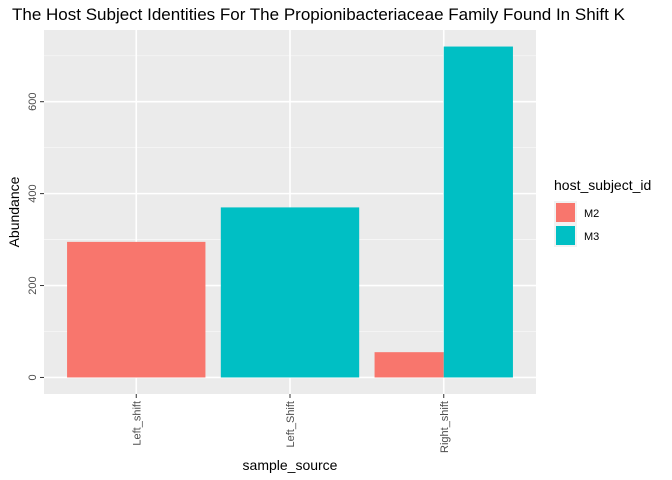  What do you see at coordinates (445, 427) in the screenshot?
I see `x-tick-label: Right_shift` at bounding box center [445, 427].